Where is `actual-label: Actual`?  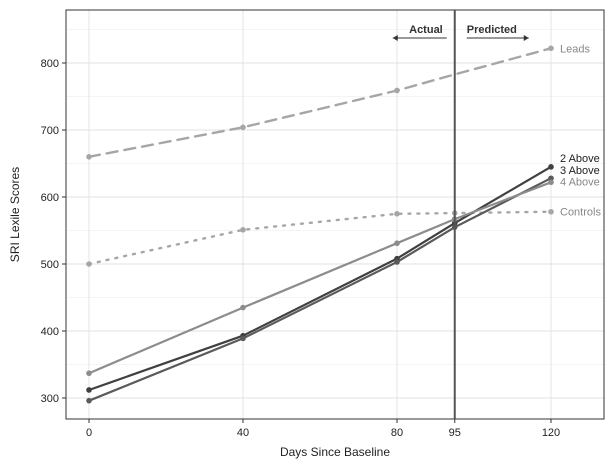
actual-label: Actual is located at coordinates (426, 30).